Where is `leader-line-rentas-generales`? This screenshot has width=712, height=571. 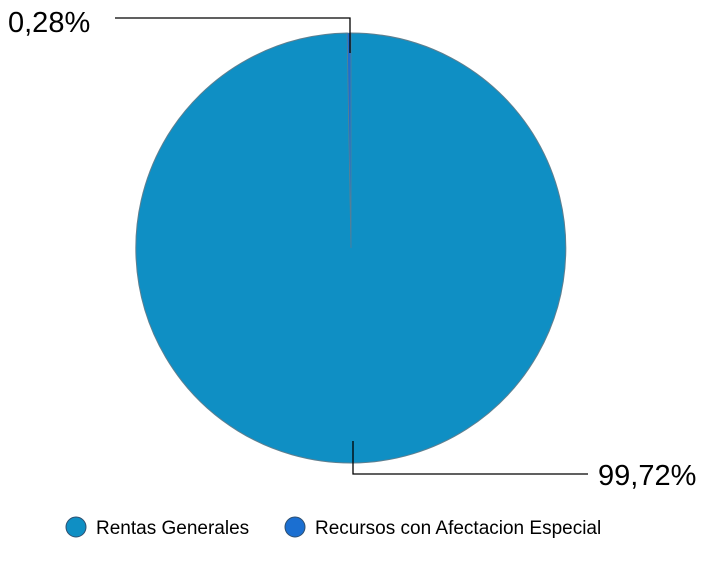 leader-line-rentas-generales is located at coordinates (470, 458).